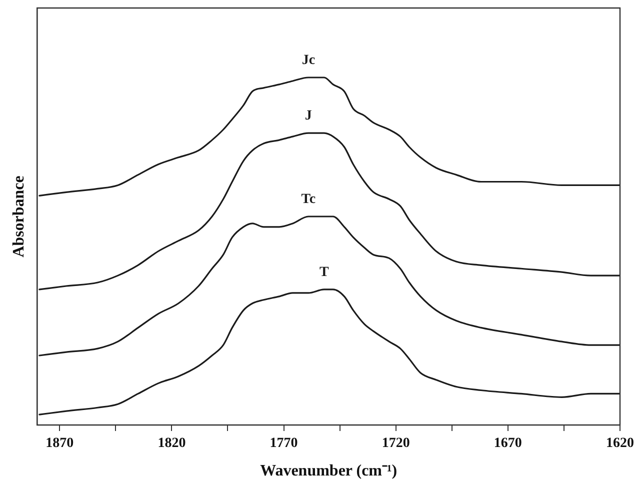 The image size is (638, 489). I want to click on y-axis-title: Absorbance, so click(19, 217).